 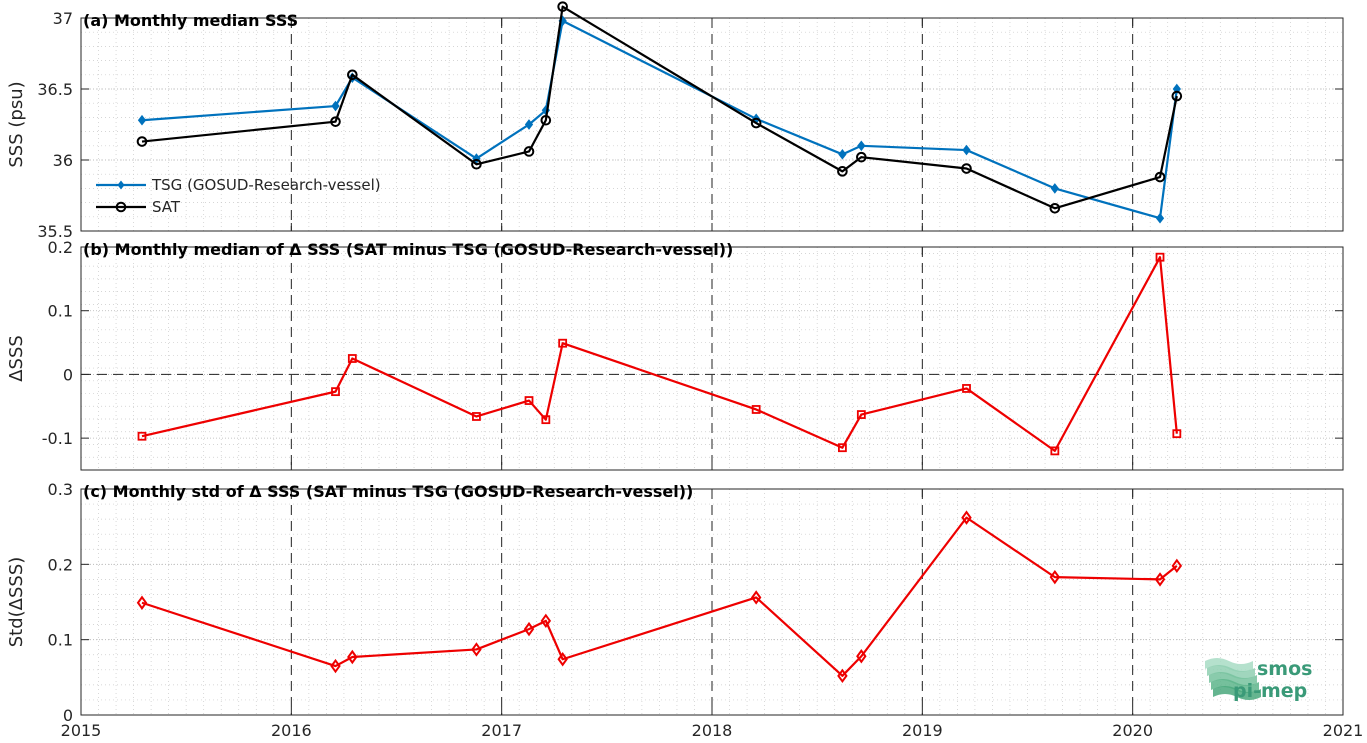 I want to click on x-tick-label: 2016, so click(x=291, y=730).